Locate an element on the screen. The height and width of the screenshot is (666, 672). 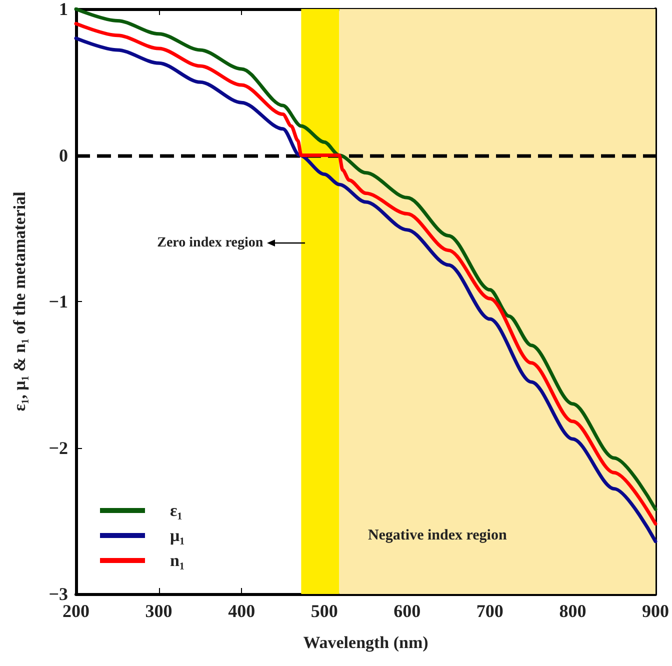
x-tick-label: 700 is located at coordinates (490, 611).